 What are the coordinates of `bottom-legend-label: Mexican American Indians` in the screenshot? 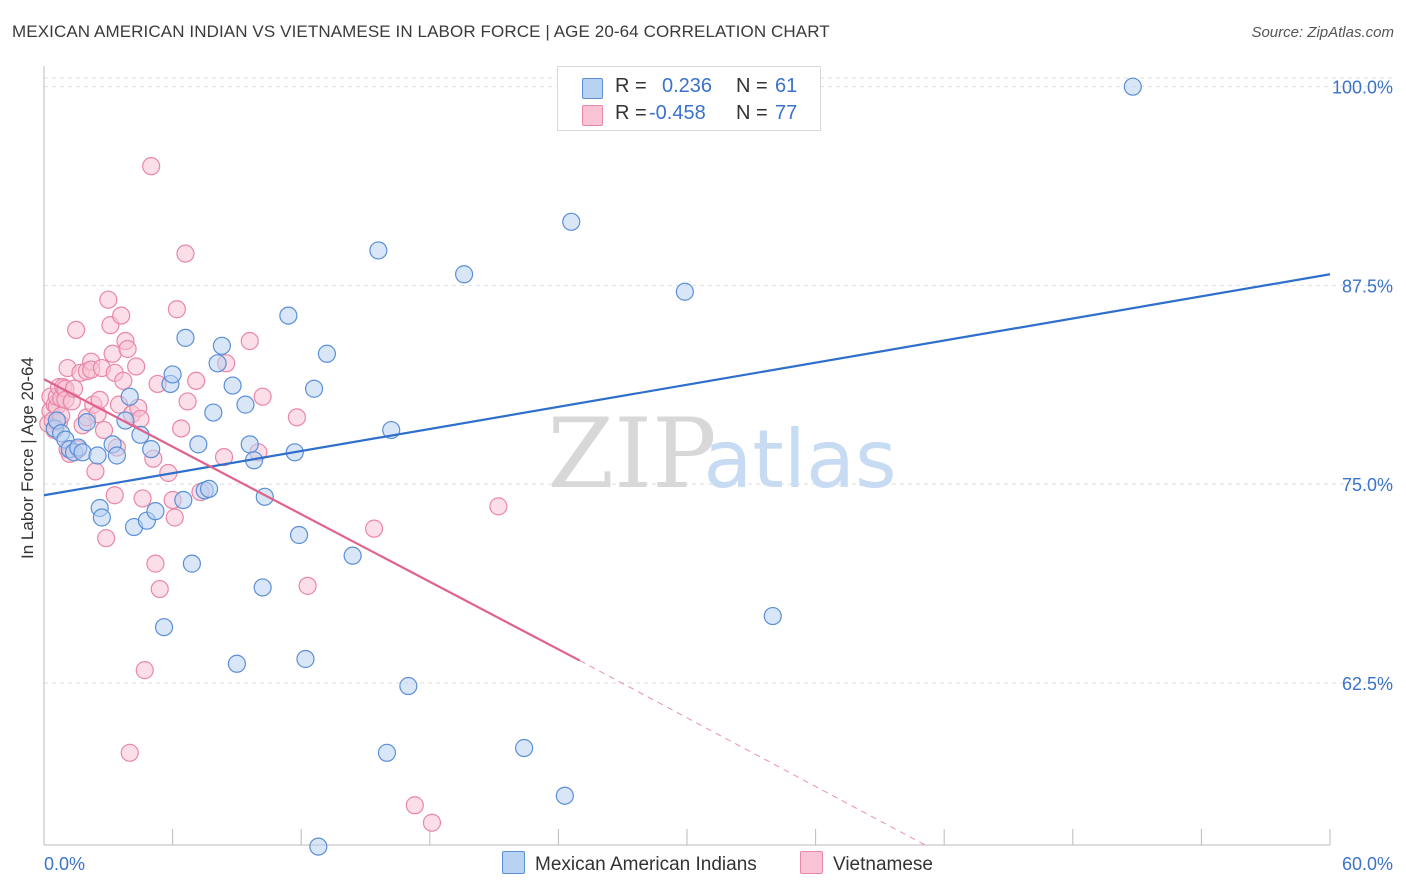 It's located at (646, 864).